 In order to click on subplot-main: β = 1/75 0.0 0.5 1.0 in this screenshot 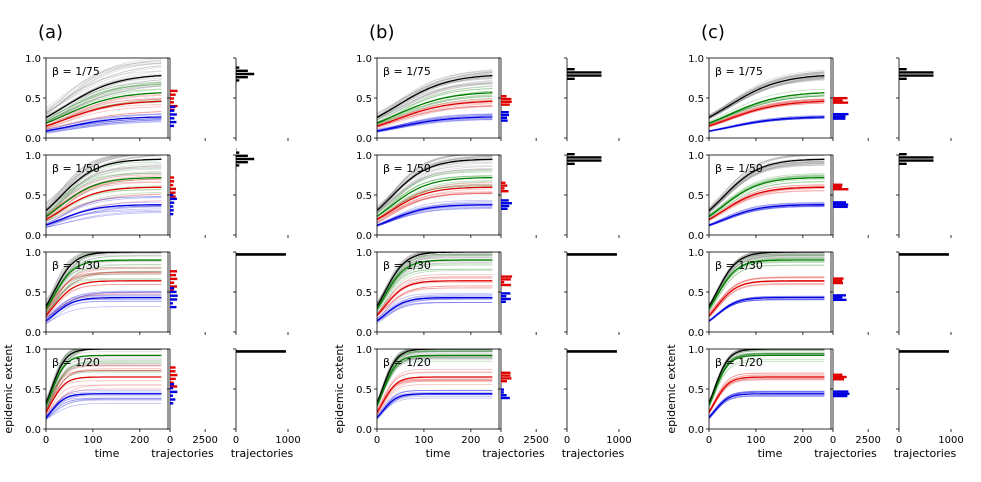, I will do `click(97, 99)`.